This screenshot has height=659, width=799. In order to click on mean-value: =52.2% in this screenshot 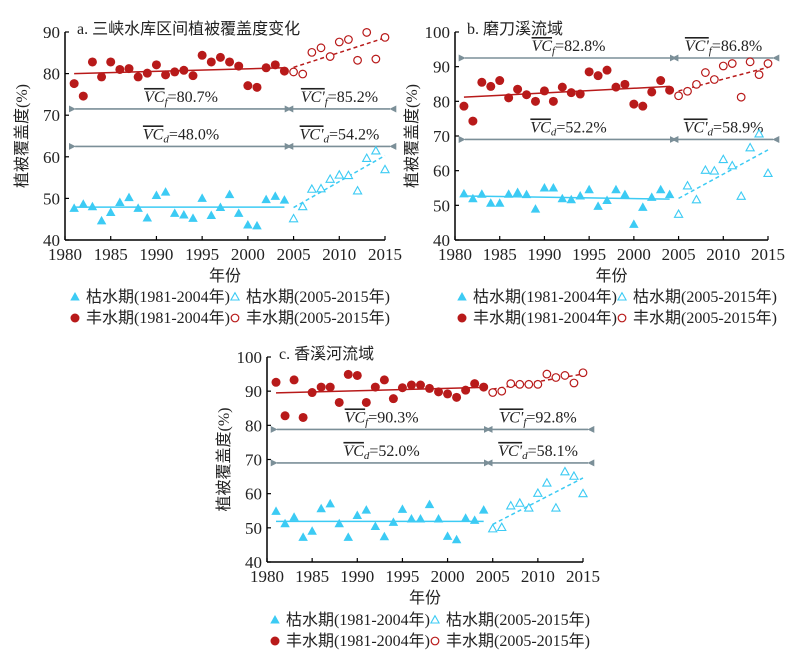, I will do `click(581, 127)`.